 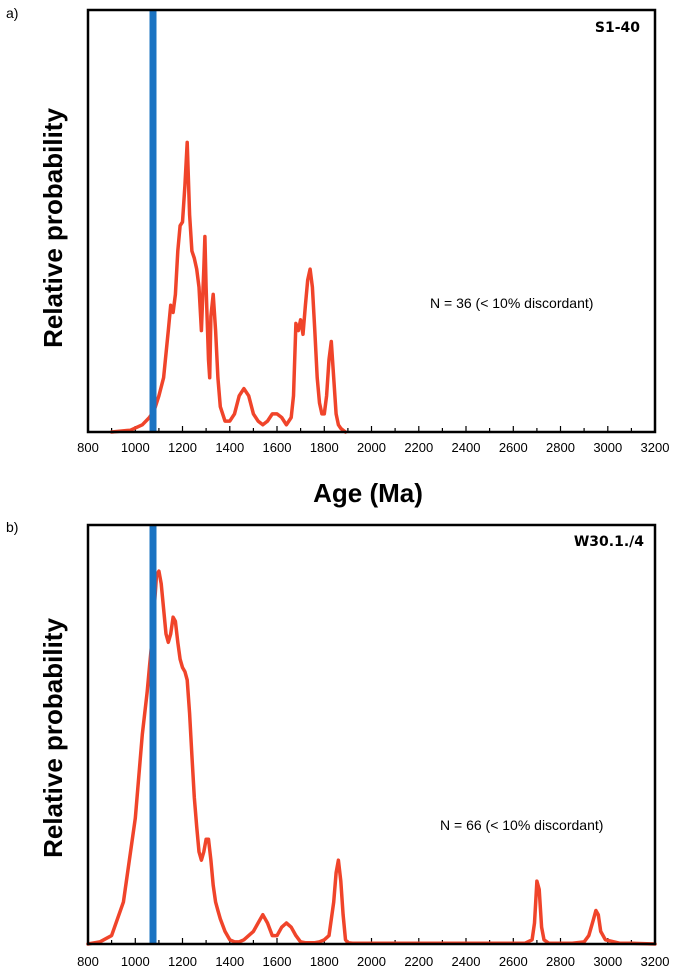 I want to click on panel-a-x-axis-label: Age (Ma), so click(x=368, y=493).